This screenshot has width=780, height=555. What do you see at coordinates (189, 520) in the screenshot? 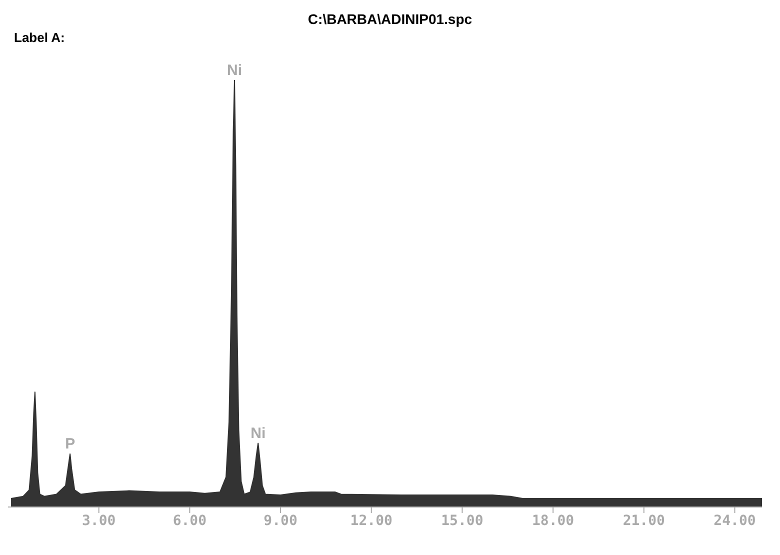
I see `x-tick-label: 6.00` at bounding box center [189, 520].